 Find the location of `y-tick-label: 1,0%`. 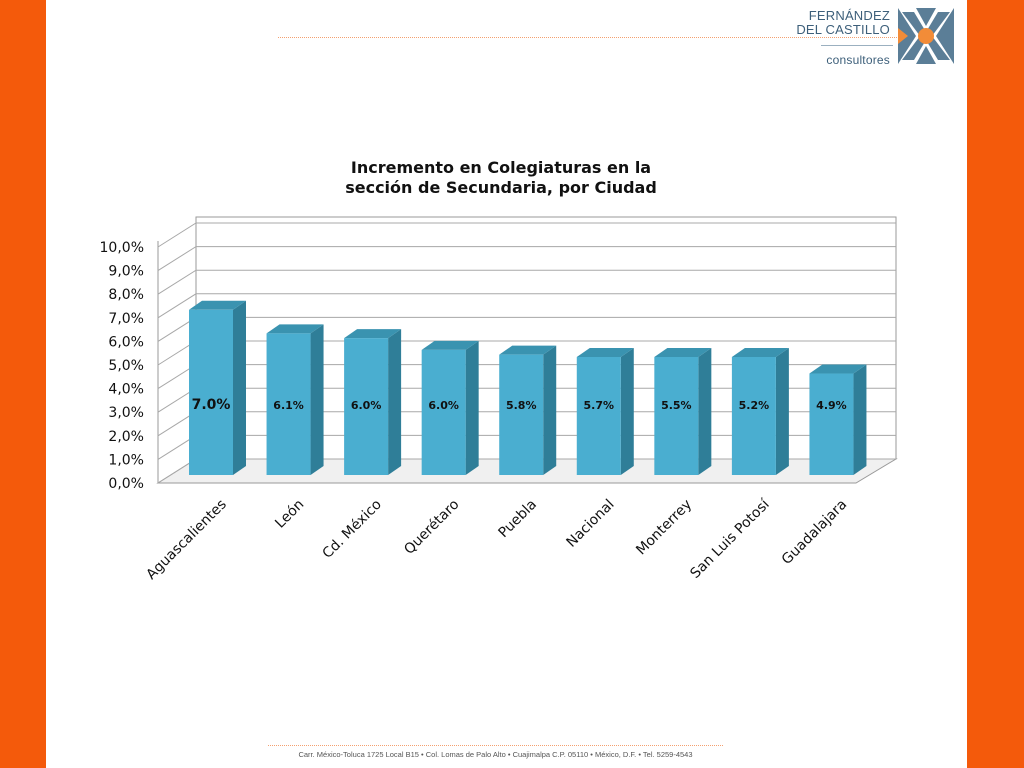

y-tick-label: 1,0% is located at coordinates (126, 460).